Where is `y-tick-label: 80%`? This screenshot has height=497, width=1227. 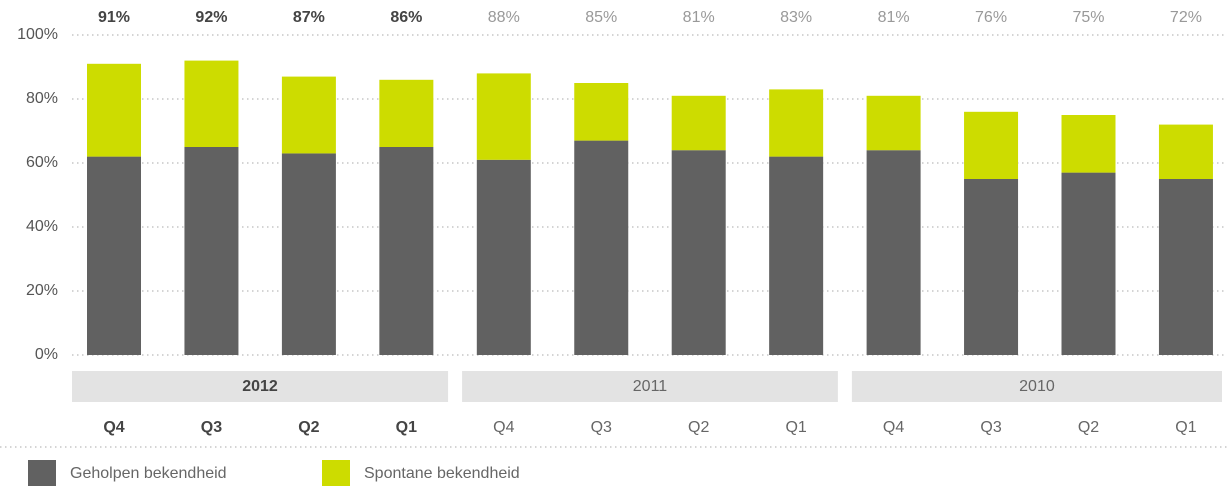 y-tick-label: 80% is located at coordinates (42, 98).